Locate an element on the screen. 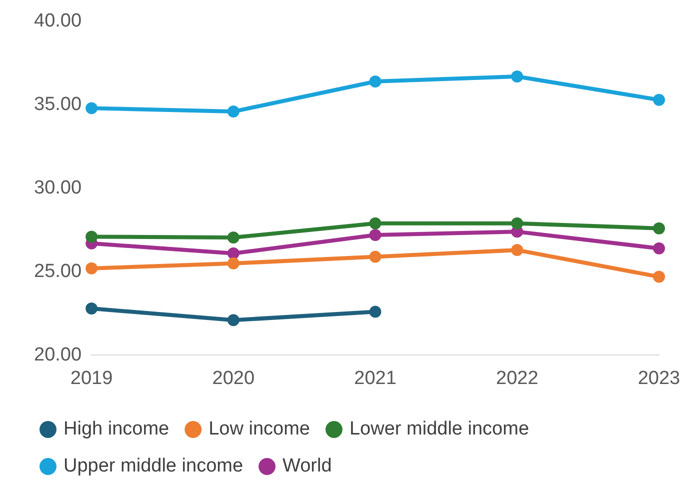 This screenshot has width=699, height=496. x-tick-label: 2019 is located at coordinates (91, 378).